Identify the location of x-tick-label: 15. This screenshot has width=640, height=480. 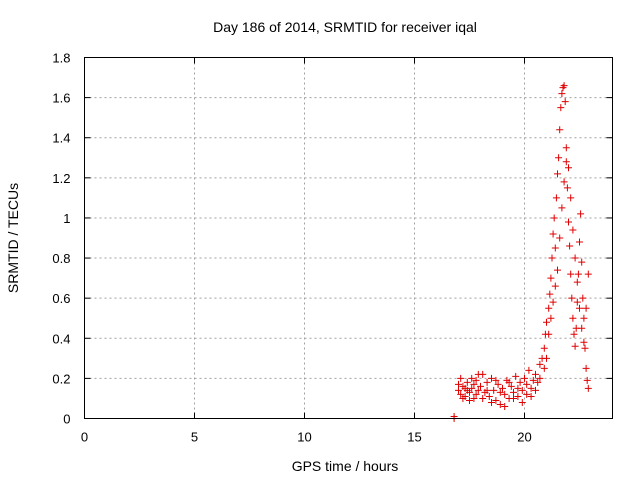
(414, 437).